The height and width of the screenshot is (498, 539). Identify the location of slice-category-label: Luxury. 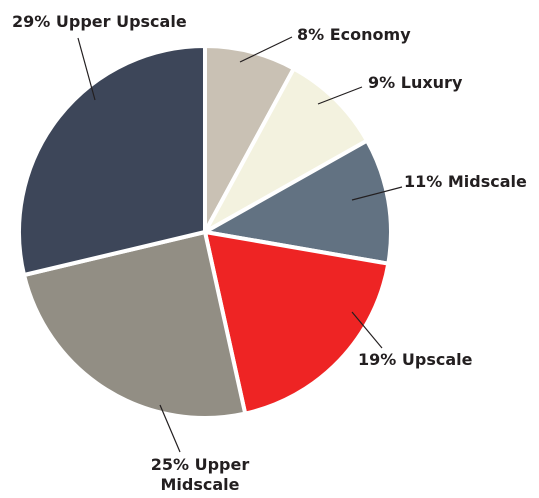
(431, 82).